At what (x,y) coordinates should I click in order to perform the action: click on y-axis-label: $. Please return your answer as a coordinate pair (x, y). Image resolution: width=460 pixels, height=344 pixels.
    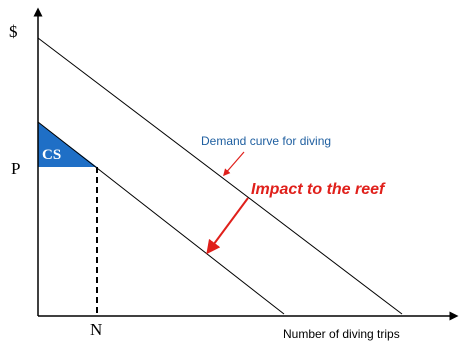
    Looking at the image, I should click on (13, 31).